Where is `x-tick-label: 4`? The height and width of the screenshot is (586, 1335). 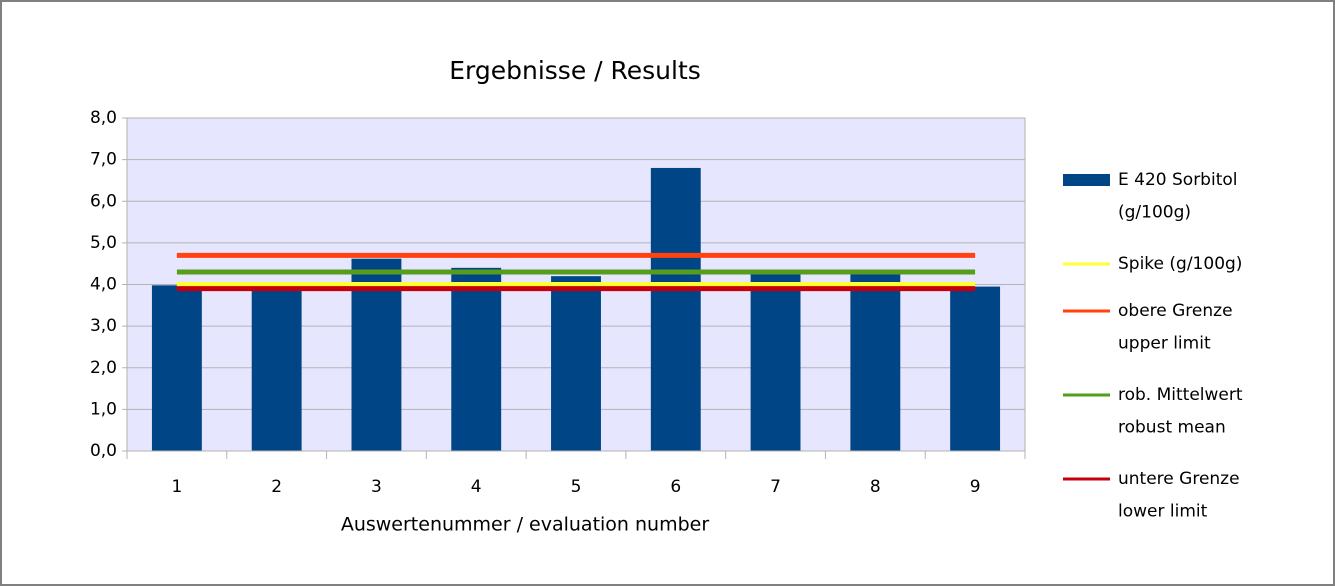
x-tick-label: 4 is located at coordinates (476, 487).